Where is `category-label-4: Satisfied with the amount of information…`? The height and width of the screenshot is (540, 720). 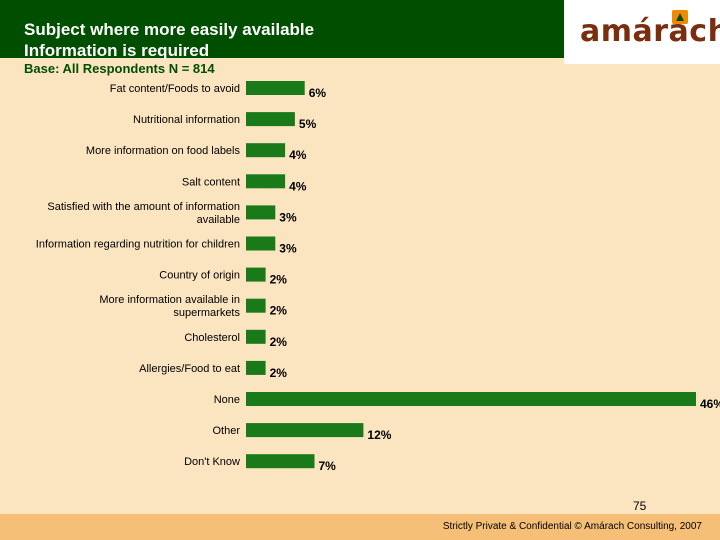
category-label-4: Satisfied with the amount of information… is located at coordinates (143, 213).